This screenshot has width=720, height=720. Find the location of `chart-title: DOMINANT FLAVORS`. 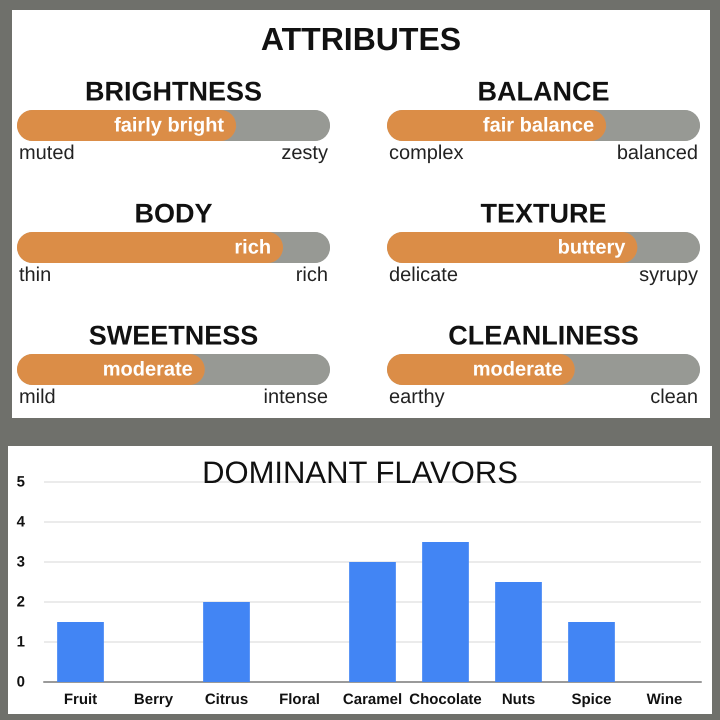

chart-title: DOMINANT FLAVORS is located at coordinates (360, 472).